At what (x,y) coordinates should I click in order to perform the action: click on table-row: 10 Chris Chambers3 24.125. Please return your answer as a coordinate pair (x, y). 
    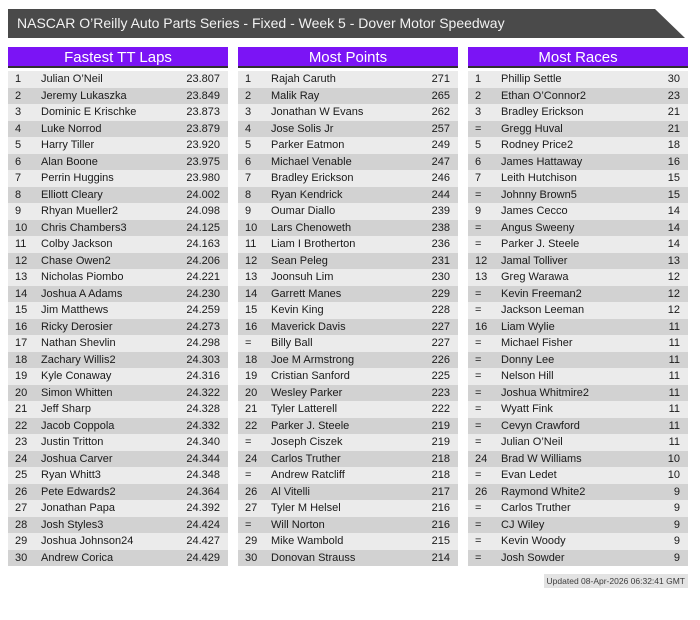
    Looking at the image, I should click on (118, 227).